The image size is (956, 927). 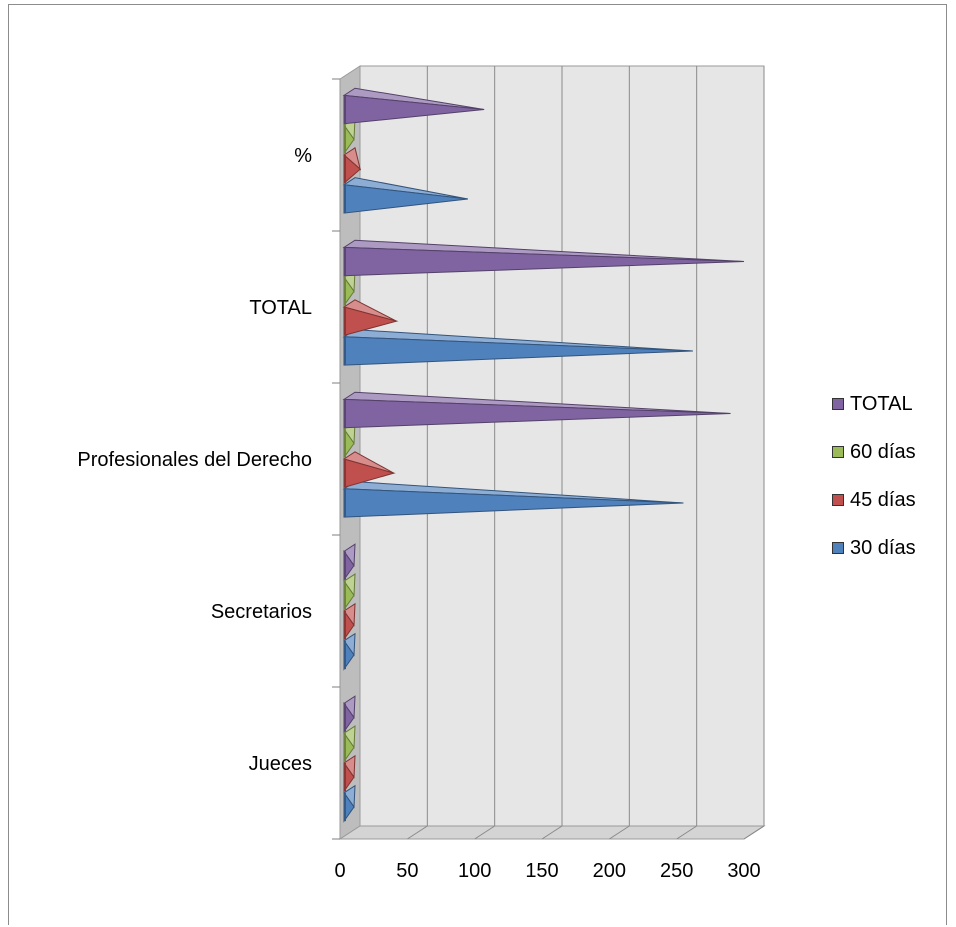 I want to click on bar-total-jueces, so click(x=349, y=714).